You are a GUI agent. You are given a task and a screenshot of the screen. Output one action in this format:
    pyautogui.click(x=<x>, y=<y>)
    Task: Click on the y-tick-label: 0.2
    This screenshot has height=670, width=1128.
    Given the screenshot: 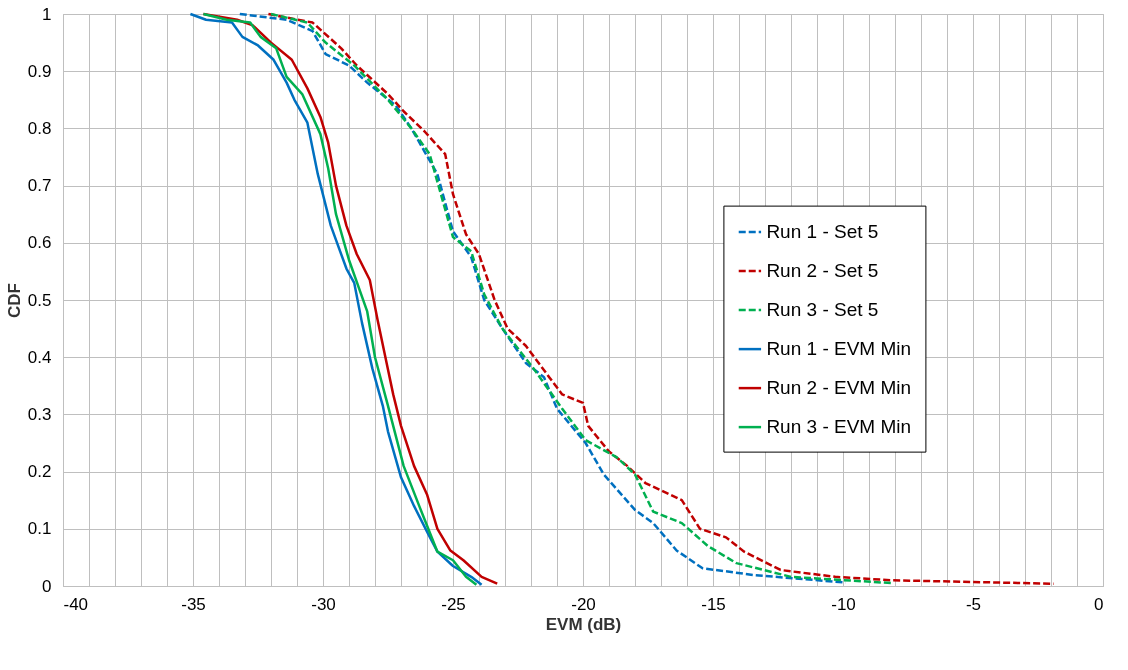 What is the action you would take?
    pyautogui.click(x=39, y=472)
    